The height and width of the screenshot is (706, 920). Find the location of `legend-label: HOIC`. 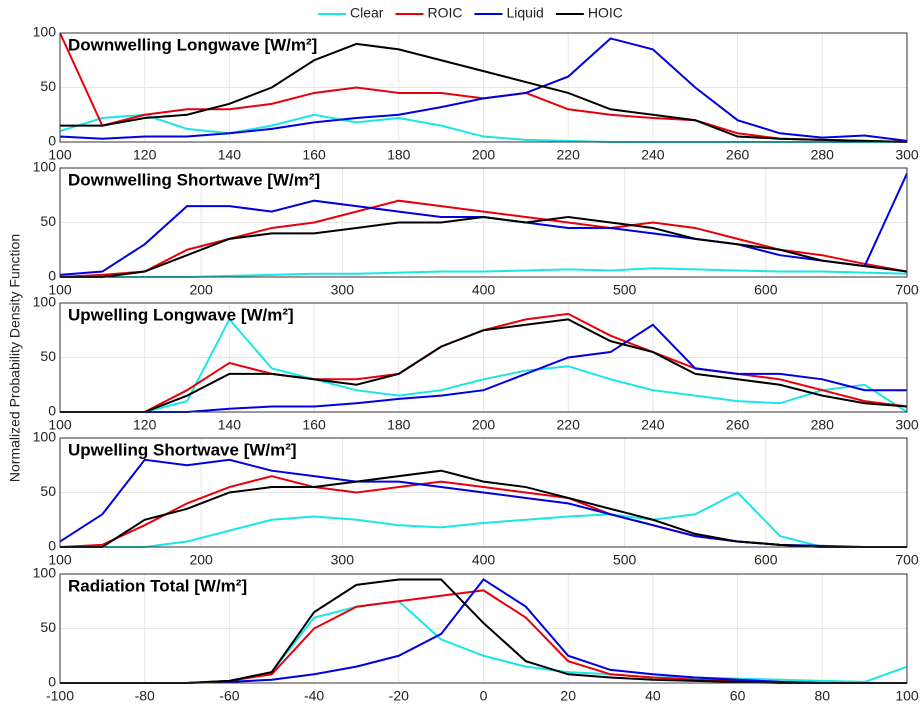

legend-label: HOIC is located at coordinates (605, 13).